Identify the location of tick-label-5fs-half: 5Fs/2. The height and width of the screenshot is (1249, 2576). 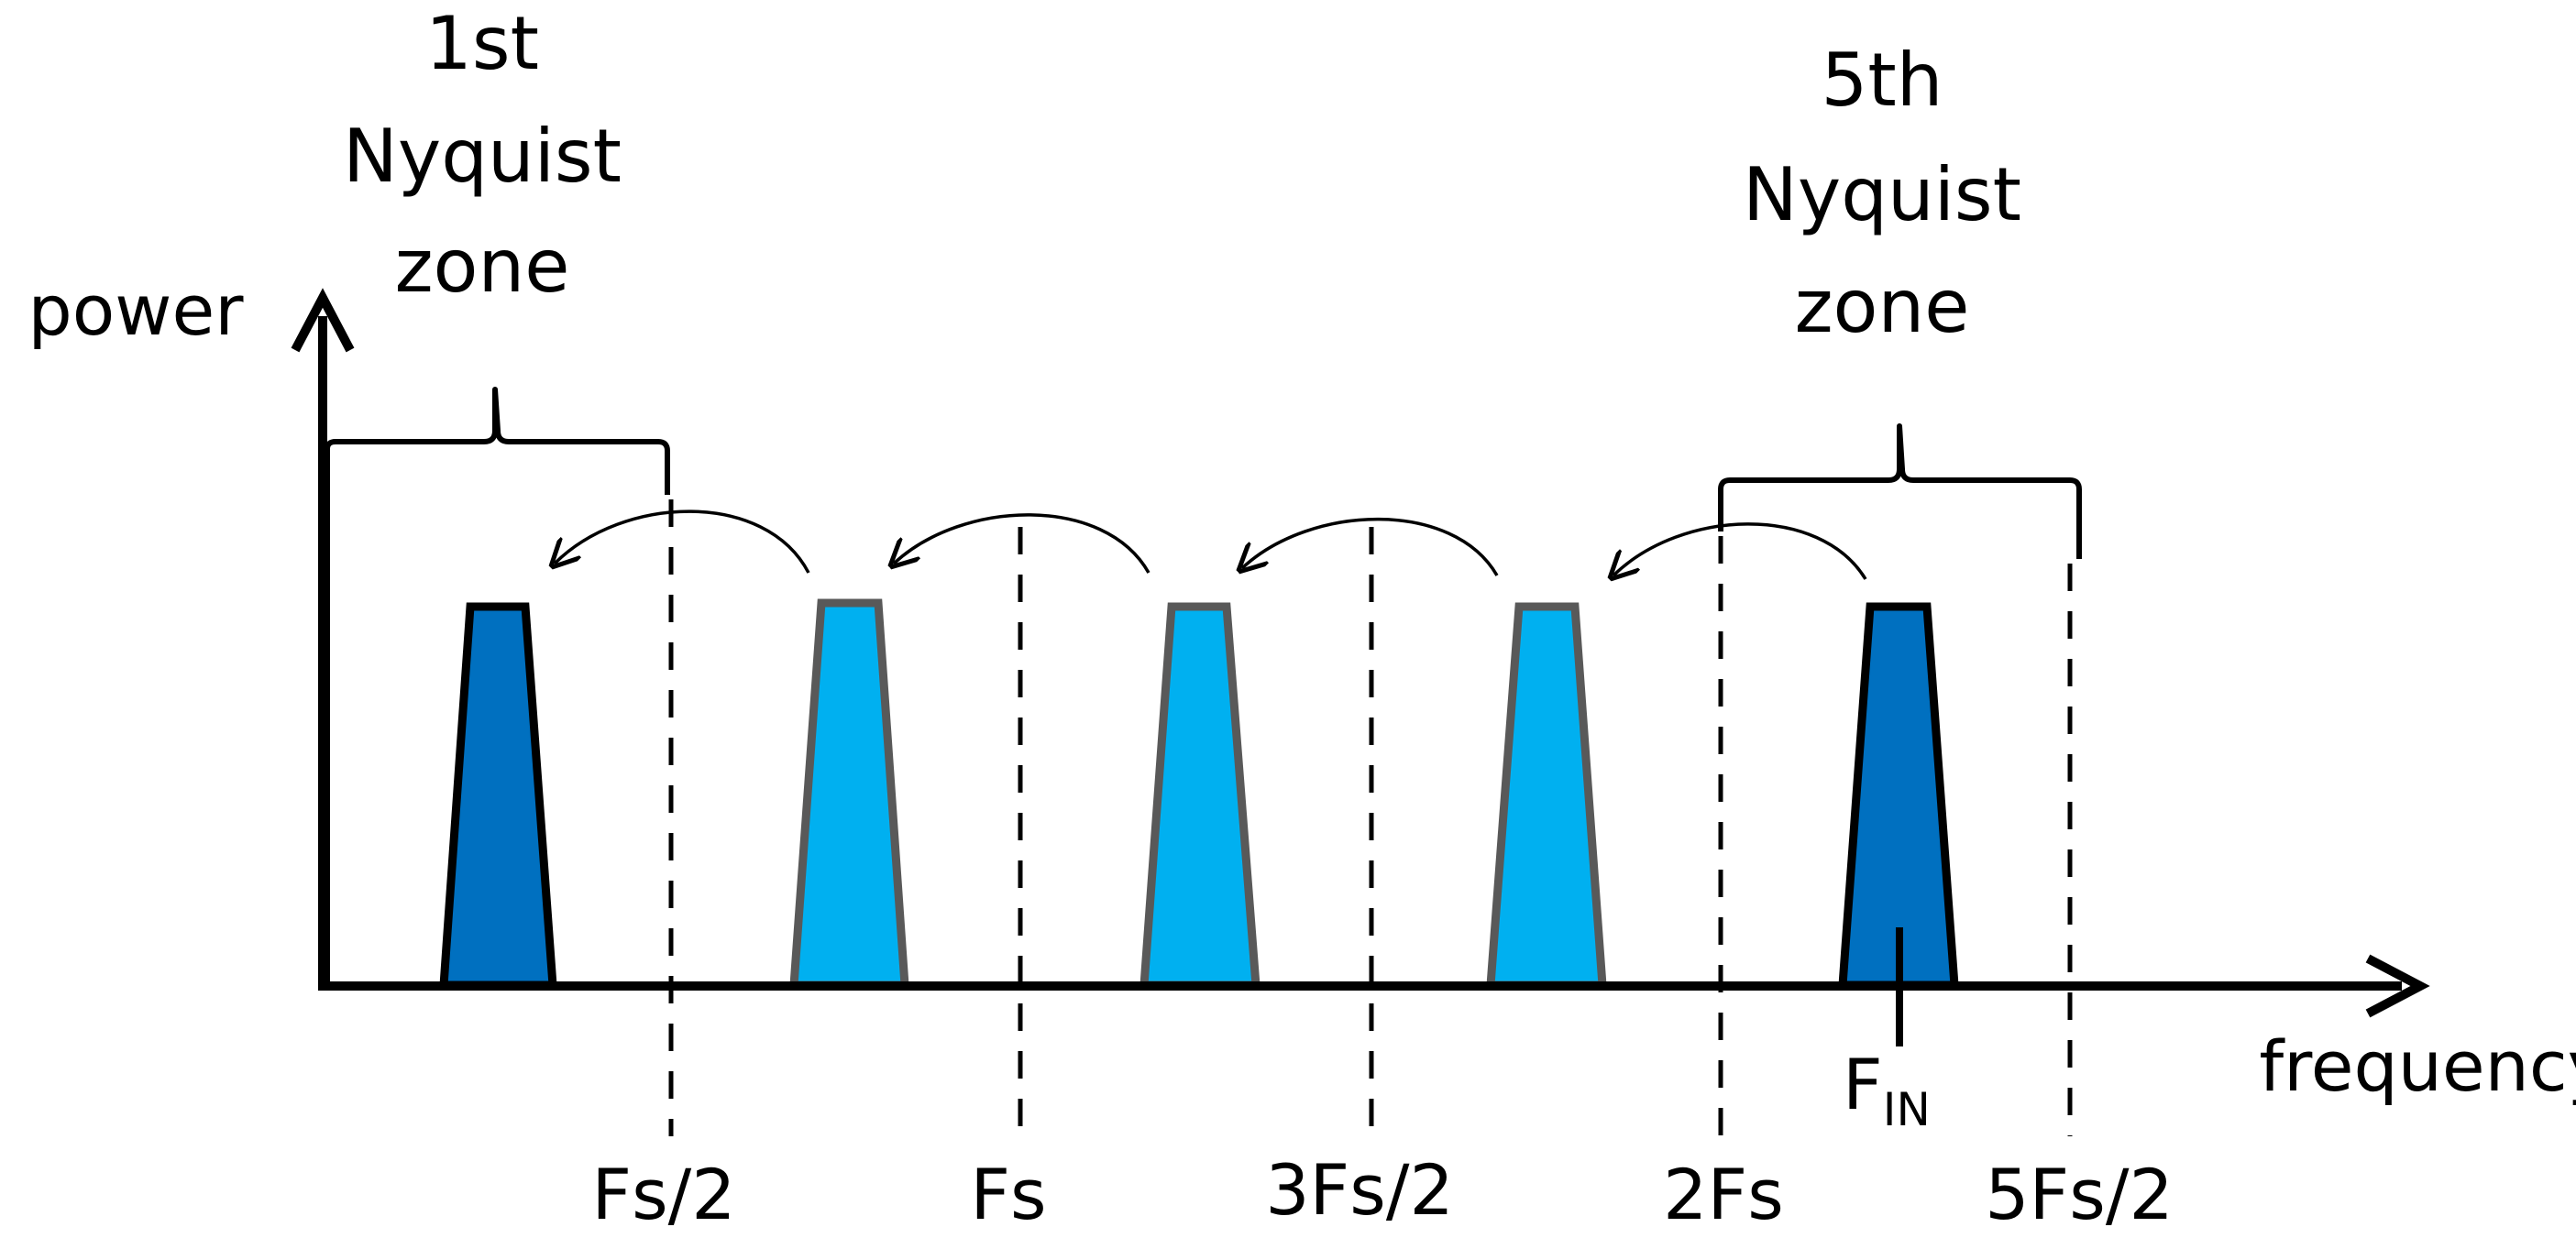
(2080, 1194).